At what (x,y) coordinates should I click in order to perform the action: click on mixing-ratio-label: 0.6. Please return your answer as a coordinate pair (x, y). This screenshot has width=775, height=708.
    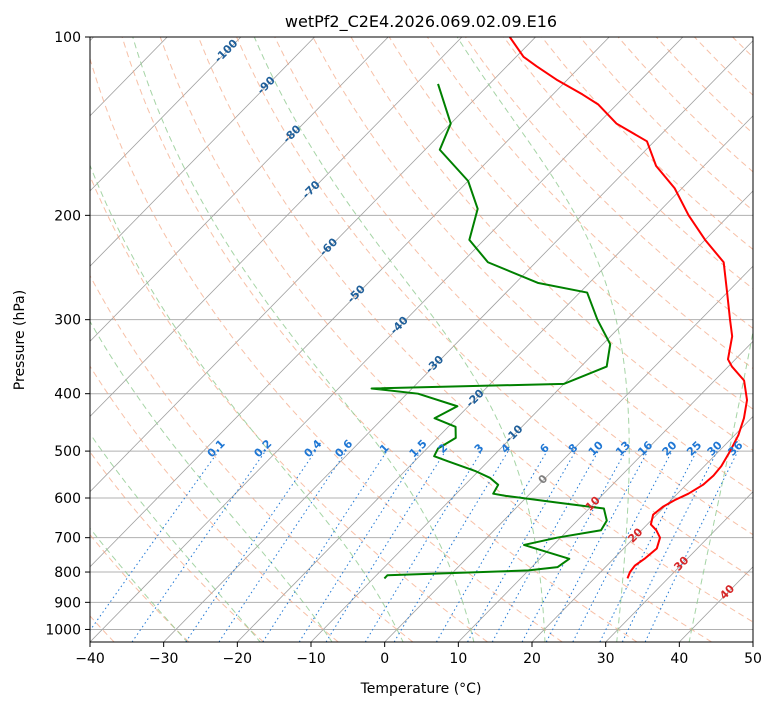
    Looking at the image, I should click on (343, 448).